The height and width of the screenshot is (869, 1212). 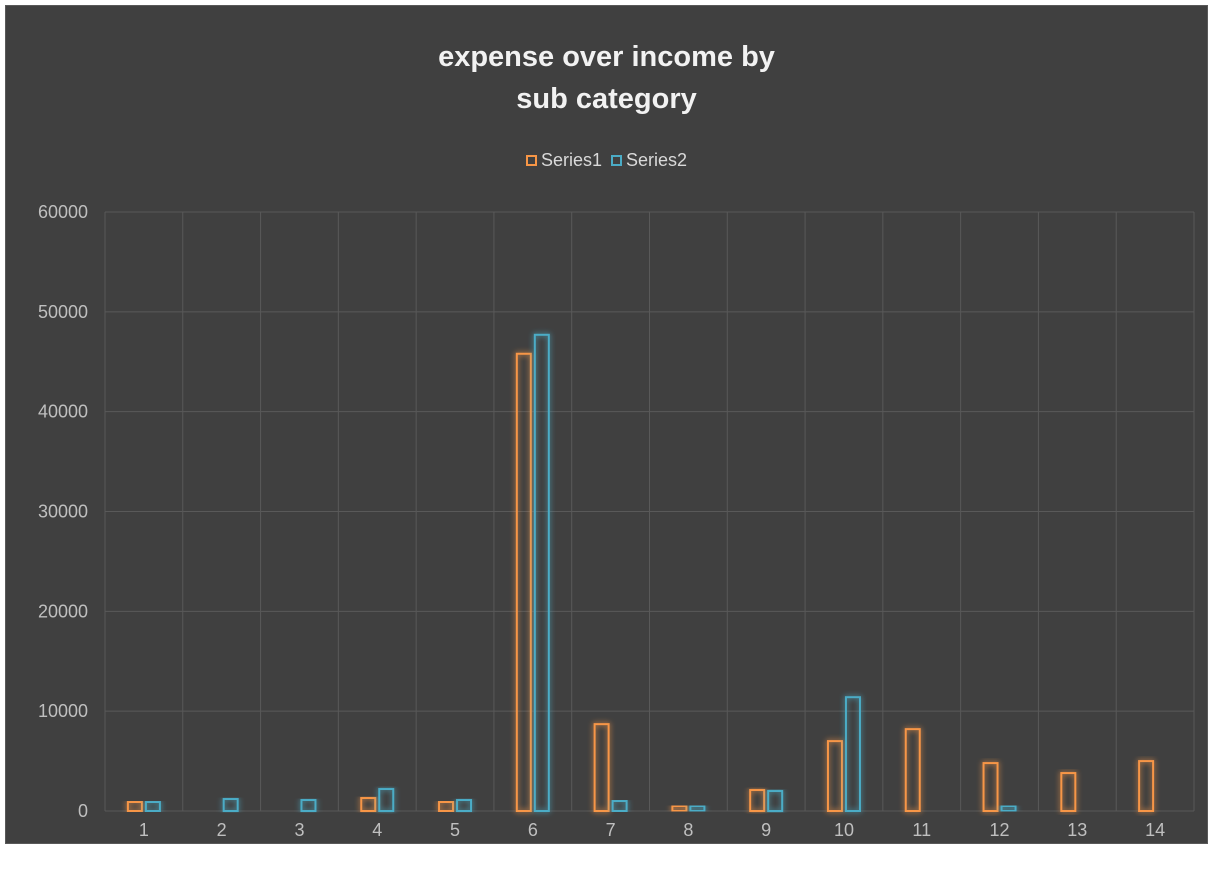 What do you see at coordinates (377, 830) in the screenshot?
I see `x-tick-label: 4` at bounding box center [377, 830].